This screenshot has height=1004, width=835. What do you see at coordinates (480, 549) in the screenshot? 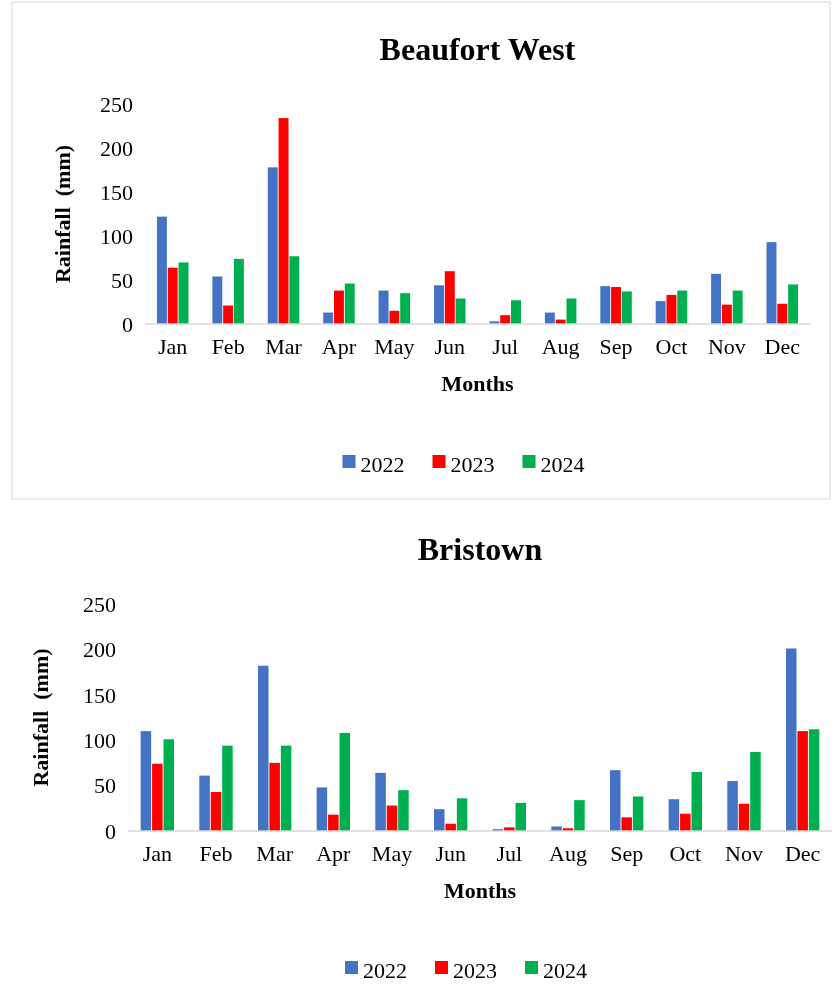
I see `chart-title: Bristown` at bounding box center [480, 549].